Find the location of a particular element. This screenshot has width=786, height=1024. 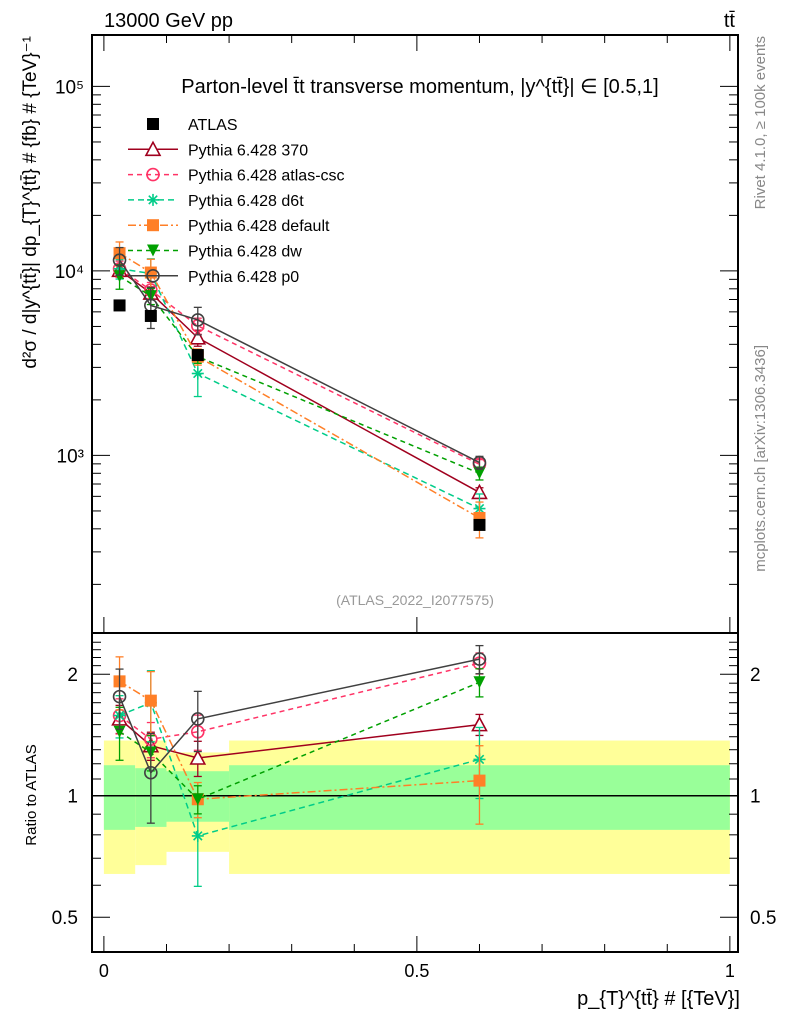

series-atlas is located at coordinates (299, 415).